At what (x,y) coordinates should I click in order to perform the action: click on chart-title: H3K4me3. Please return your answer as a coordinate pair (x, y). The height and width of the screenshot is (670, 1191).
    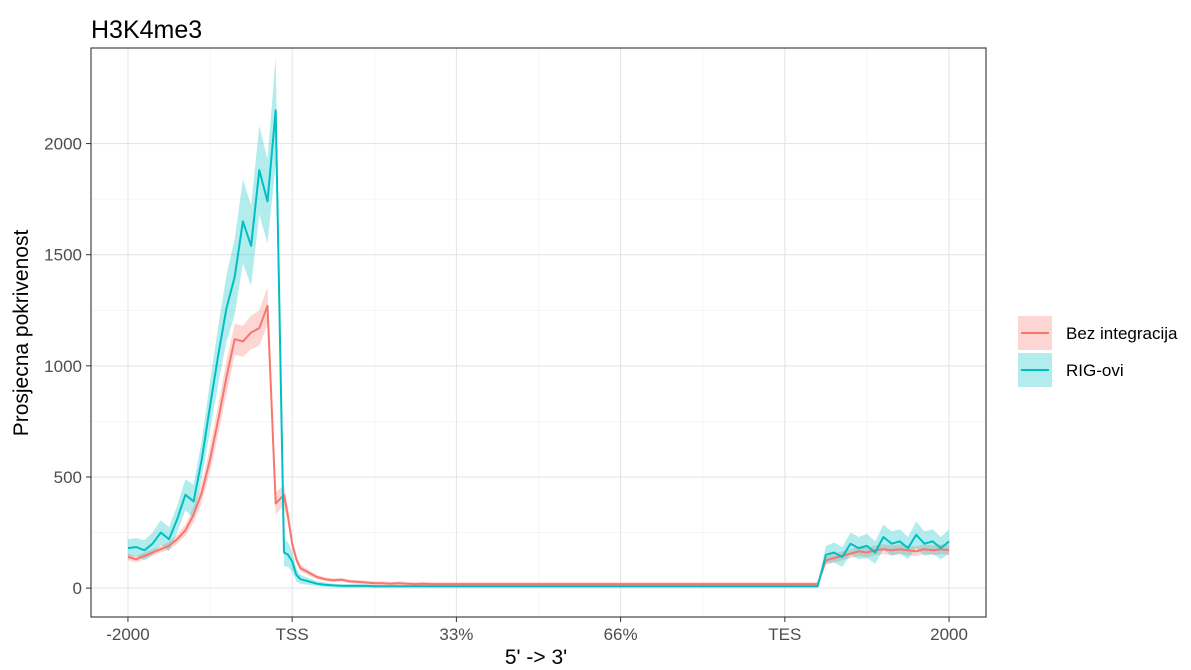
    Looking at the image, I should click on (146, 30).